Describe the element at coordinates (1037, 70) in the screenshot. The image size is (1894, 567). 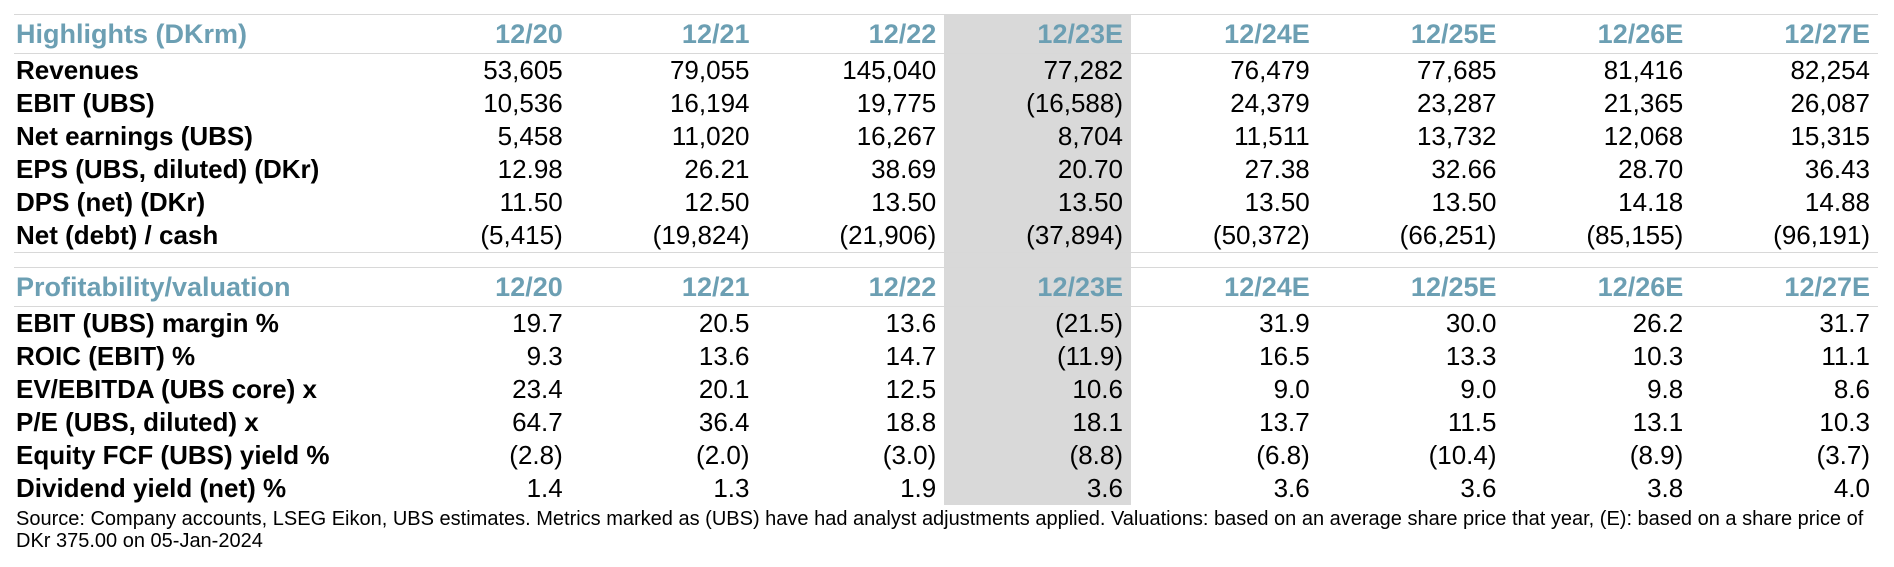
I see `table-cell-highlighted: 77,282` at that location.